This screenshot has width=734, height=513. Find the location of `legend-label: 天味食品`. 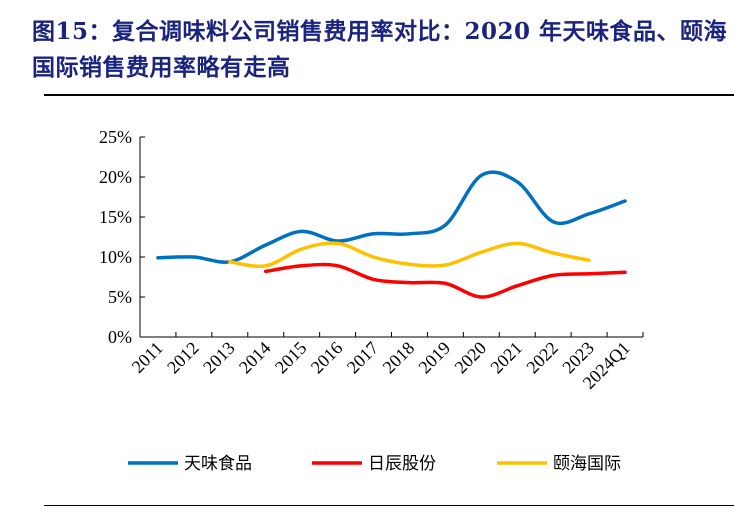

legend-label: 天味食品 is located at coordinates (218, 464).